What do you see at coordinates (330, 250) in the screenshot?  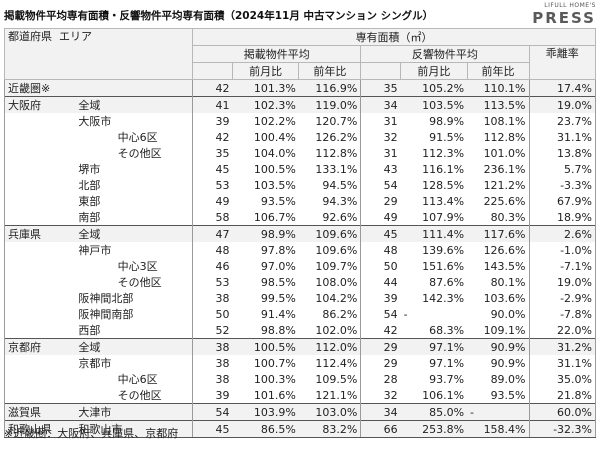 I see `cell-listing-yoy: 109.6%` at bounding box center [330, 250].